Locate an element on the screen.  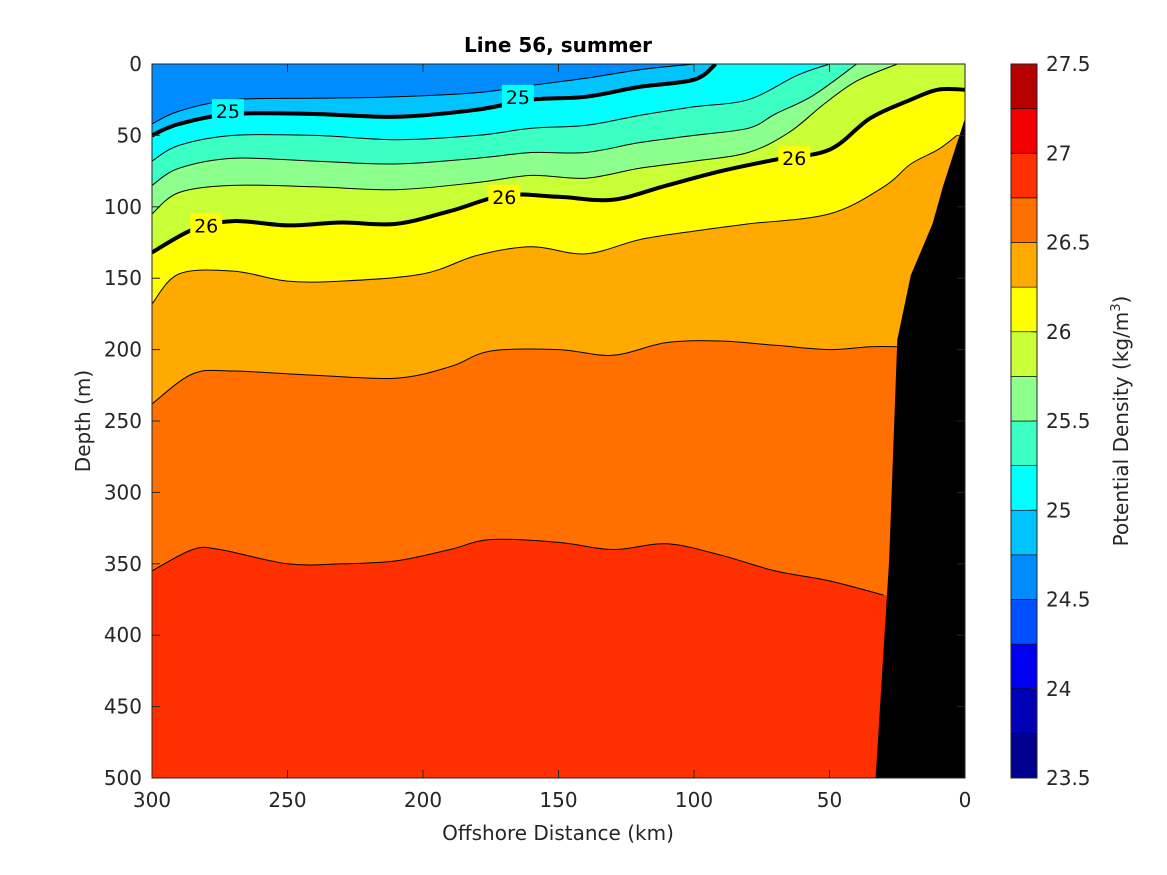
contour-line-25.5 is located at coordinates (504, 125).